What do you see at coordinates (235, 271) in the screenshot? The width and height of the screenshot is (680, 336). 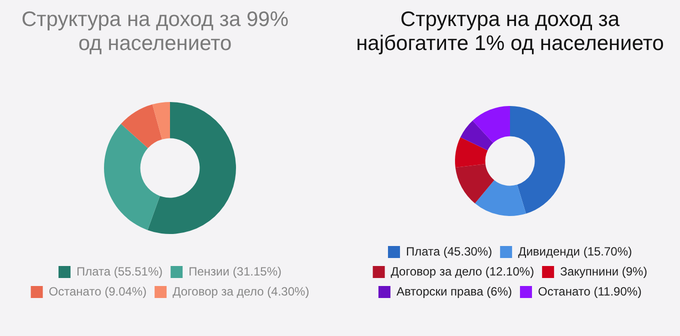 I see `legend-label: Пензии (31.15%)` at bounding box center [235, 271].